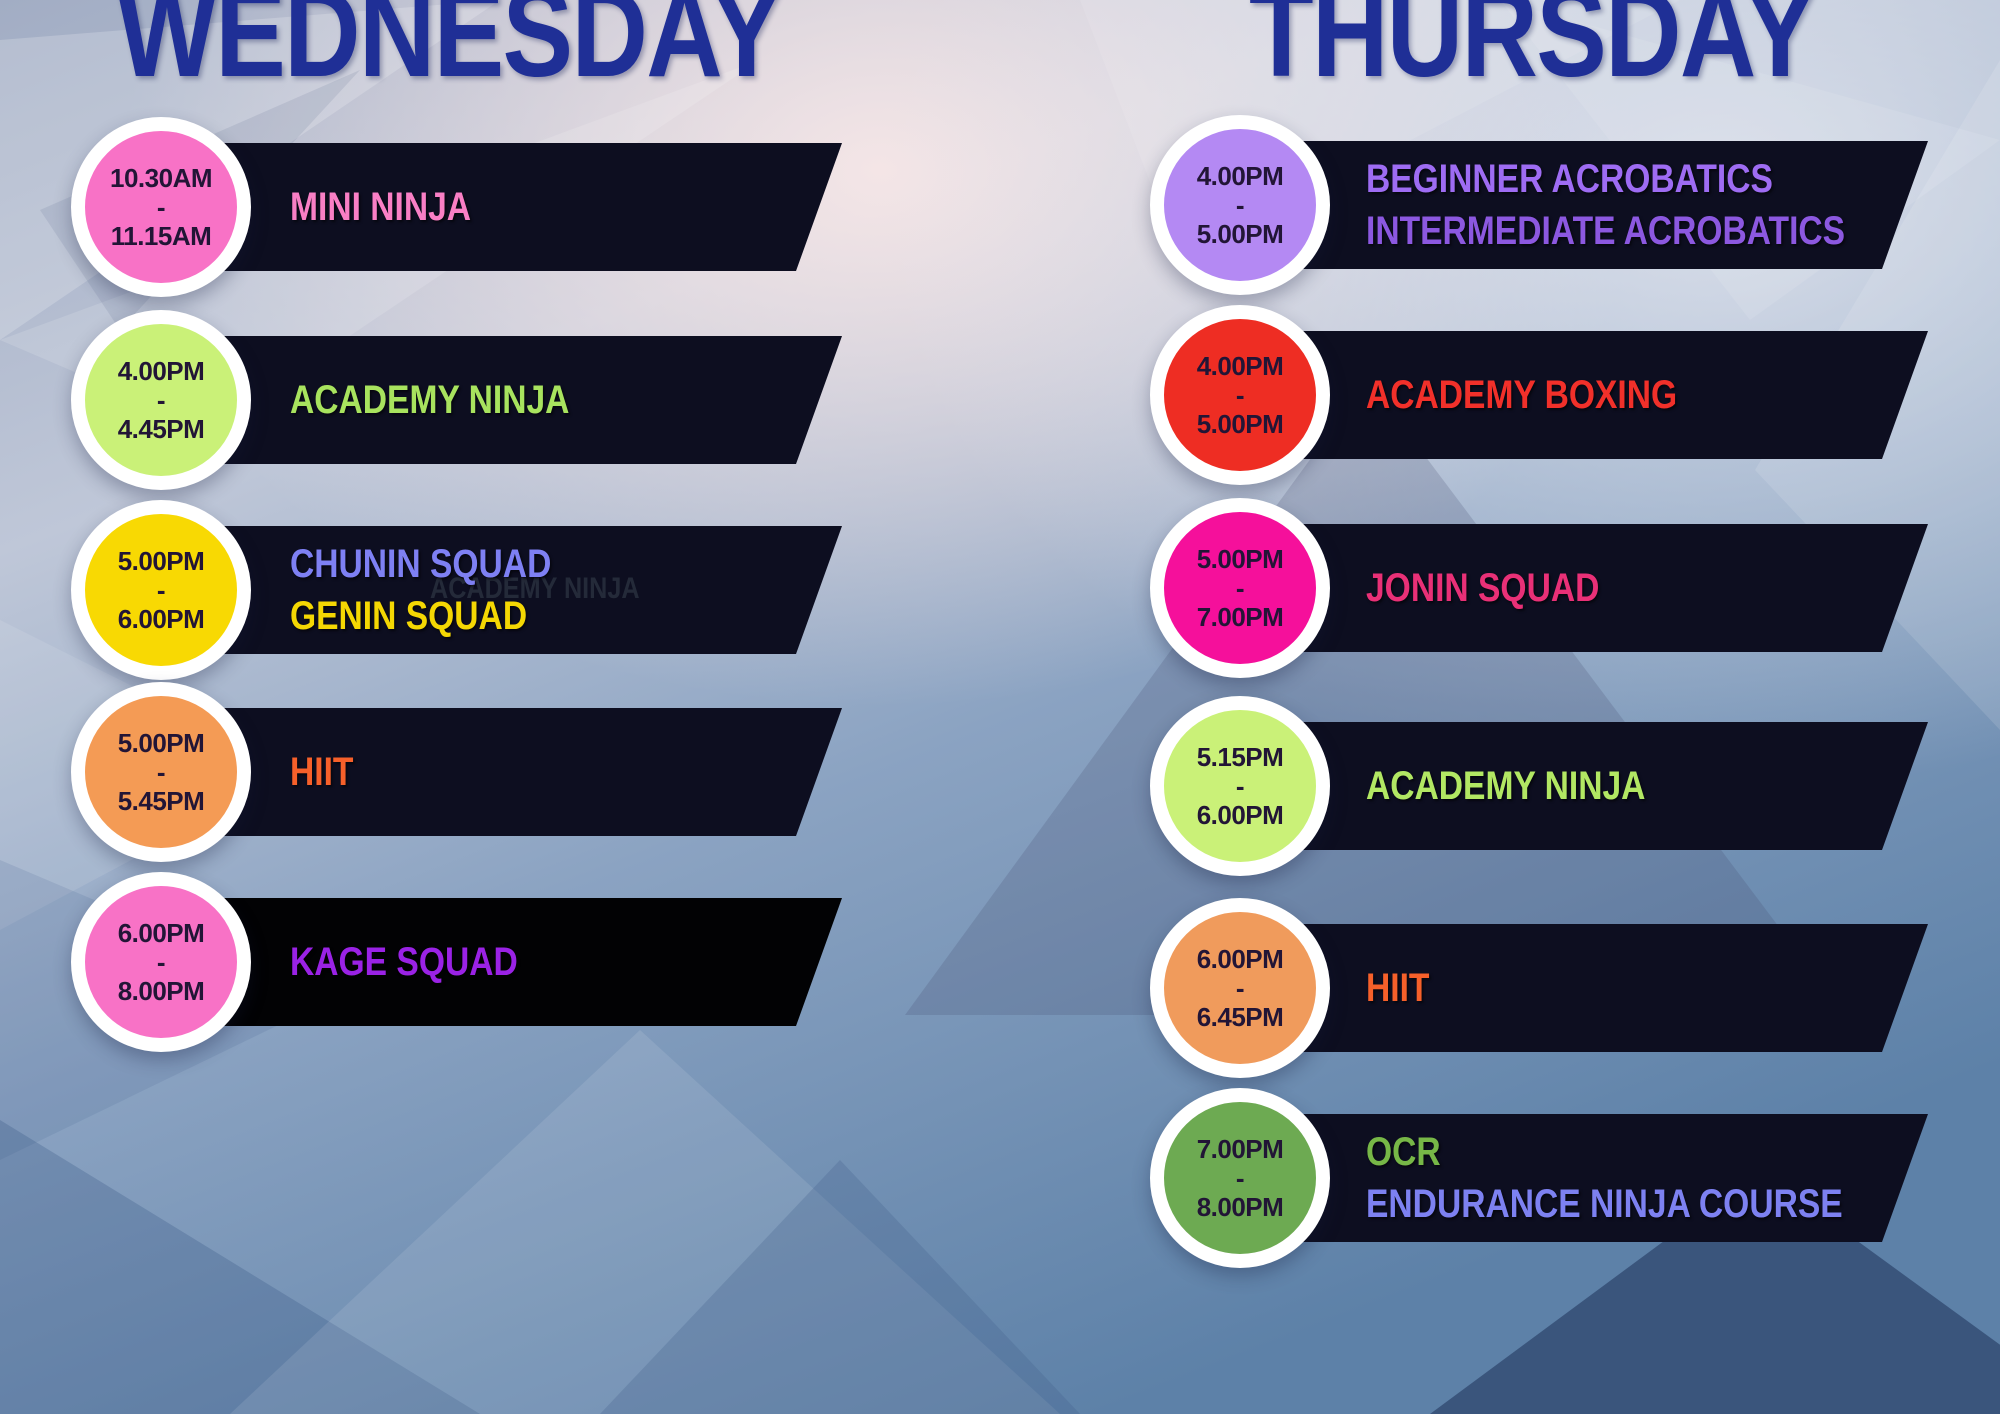 The image size is (2000, 1414). Describe the element at coordinates (1604, 1204) in the screenshot. I see `class-name: ENDURANCE NINJA COURSE` at that location.